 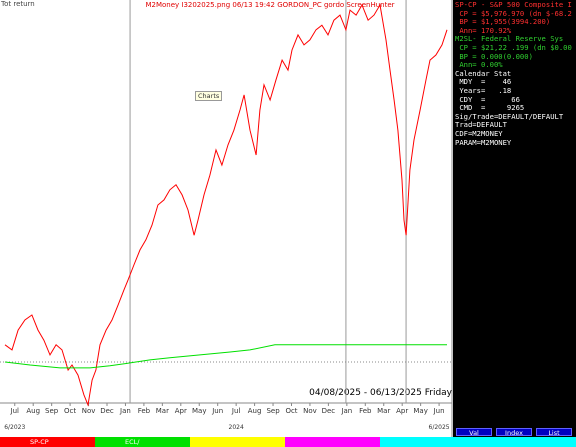 I want to click on panel-button: List, so click(x=554, y=432).